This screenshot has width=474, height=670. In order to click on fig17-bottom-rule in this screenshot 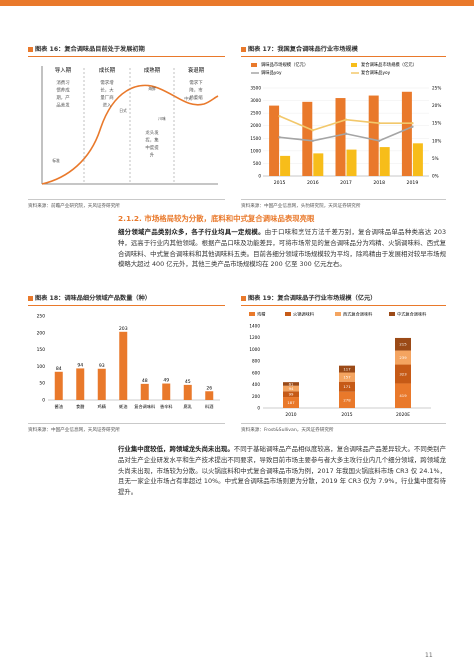, I will do `click(343, 199)`.